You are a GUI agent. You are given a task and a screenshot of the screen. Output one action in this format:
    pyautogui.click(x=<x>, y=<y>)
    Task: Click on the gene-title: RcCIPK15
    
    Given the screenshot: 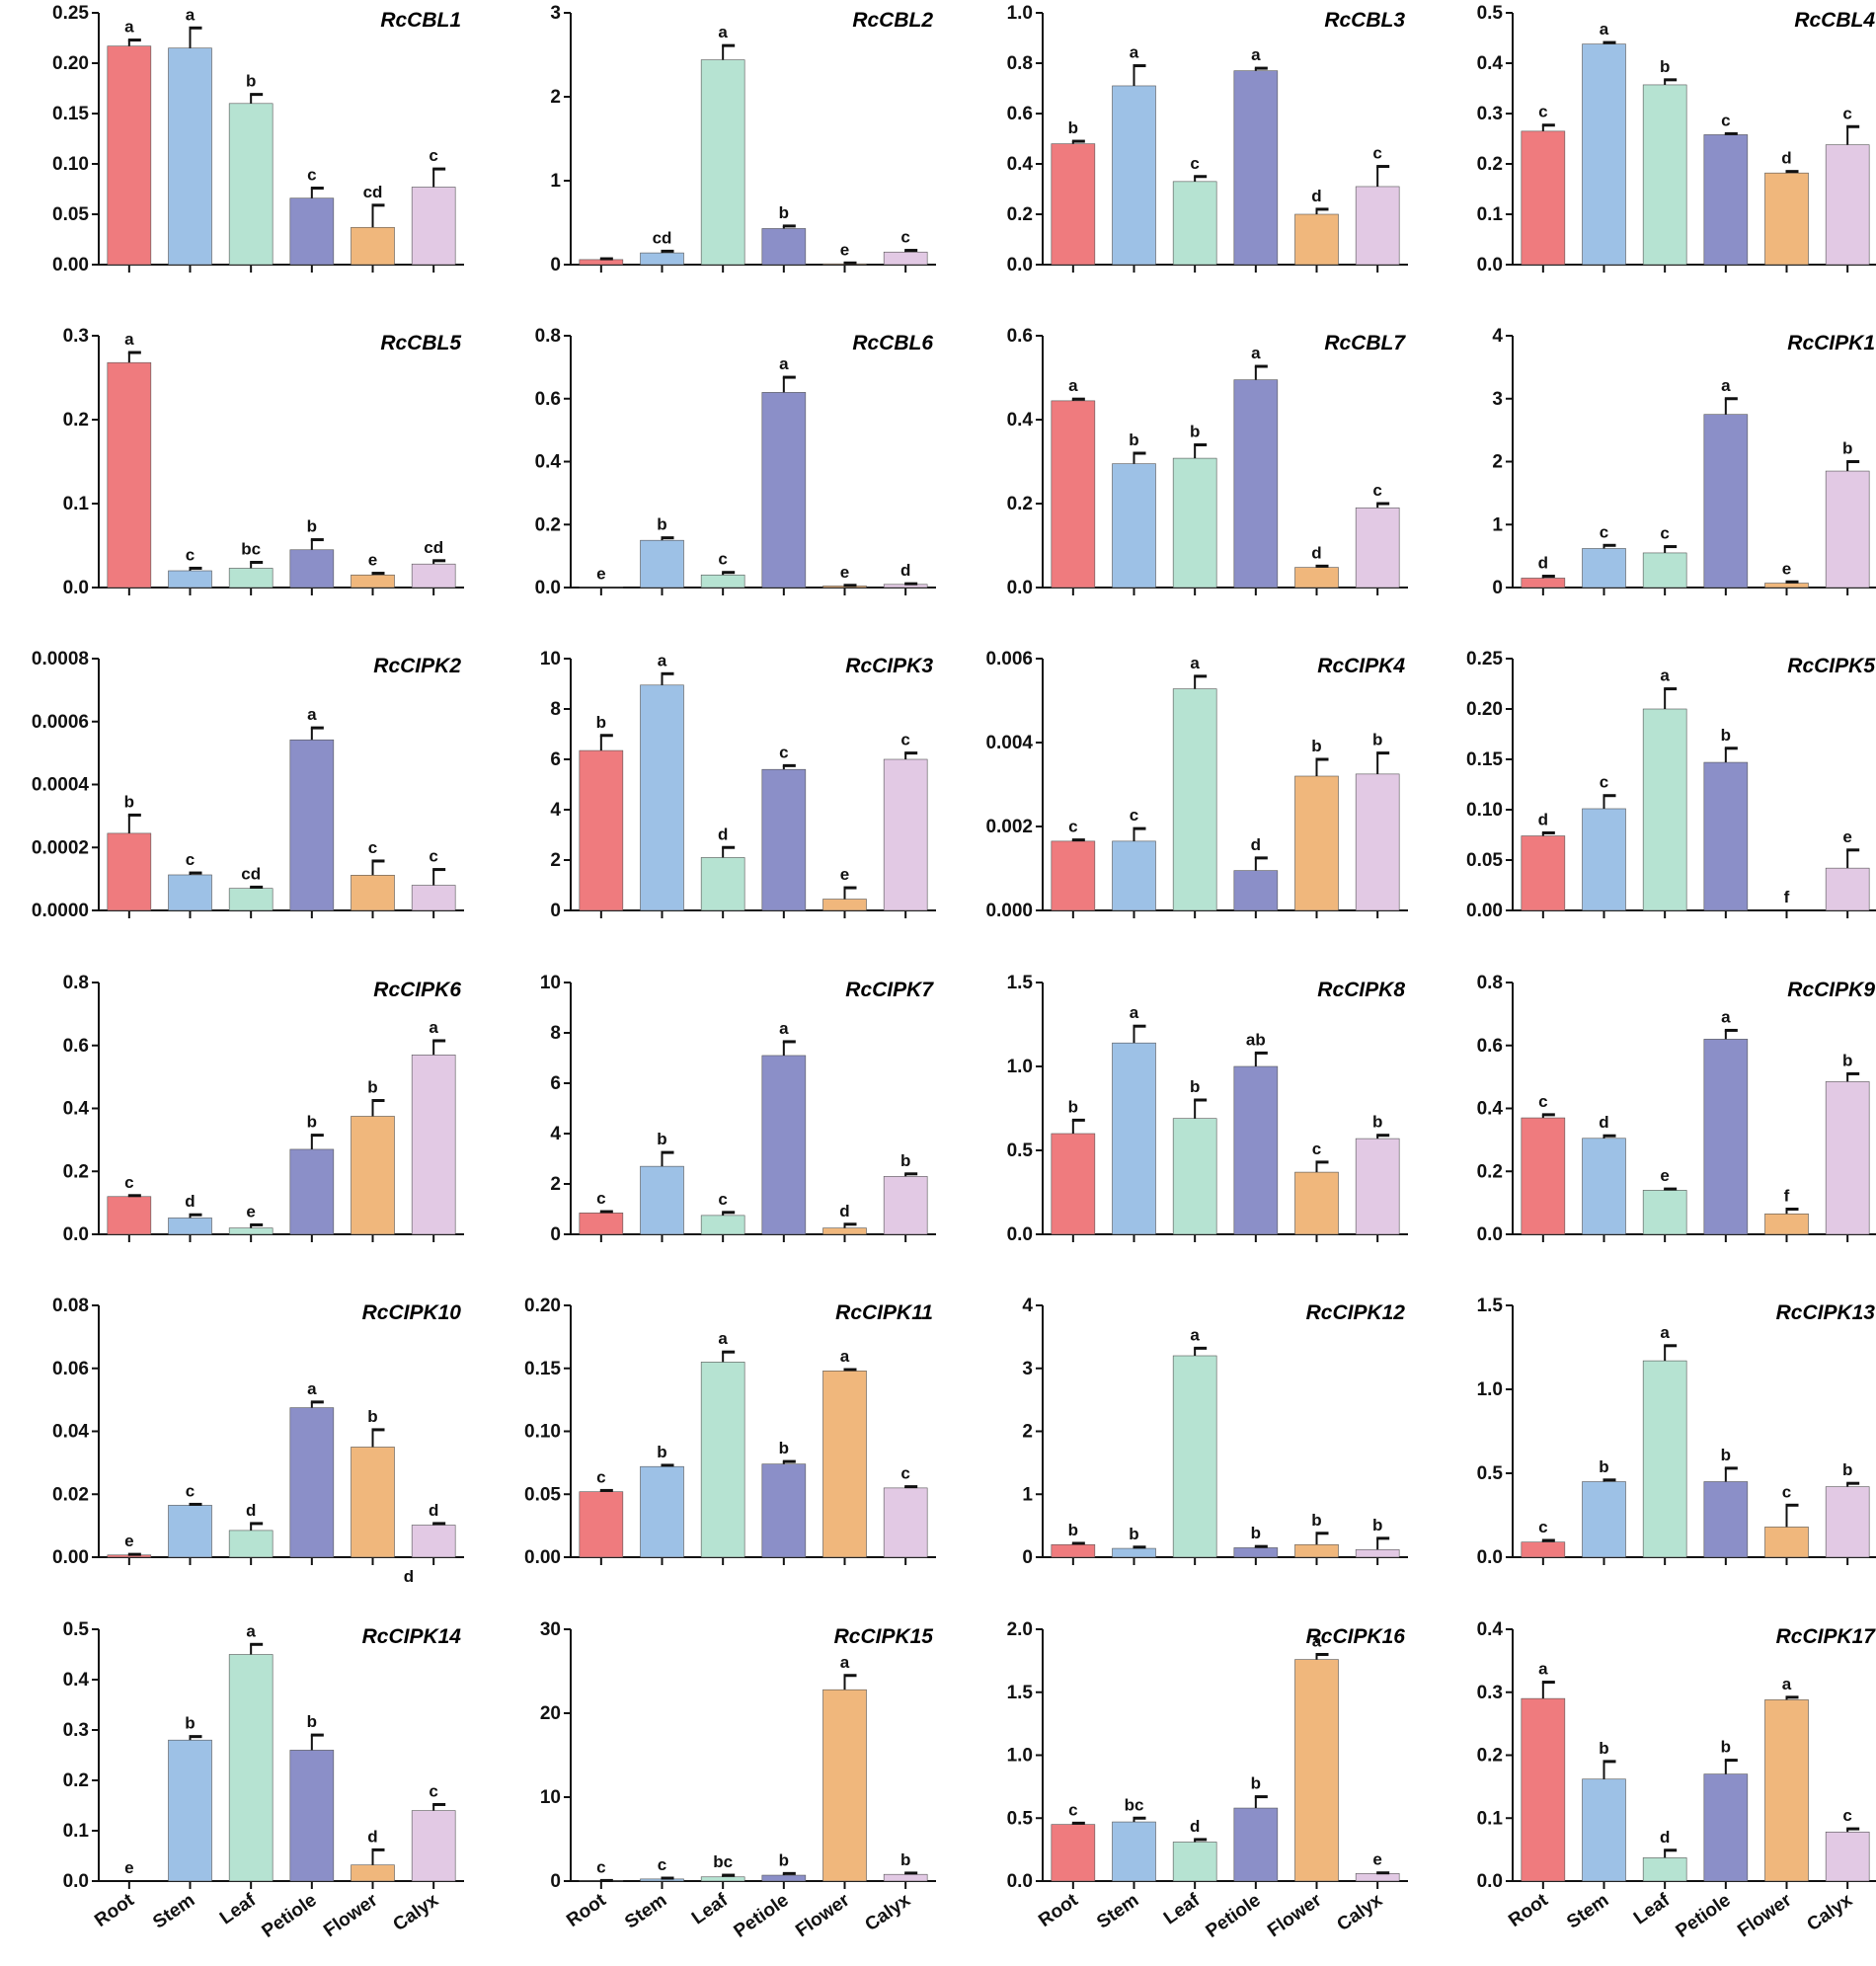 What is the action you would take?
    pyautogui.click(x=884, y=1637)
    